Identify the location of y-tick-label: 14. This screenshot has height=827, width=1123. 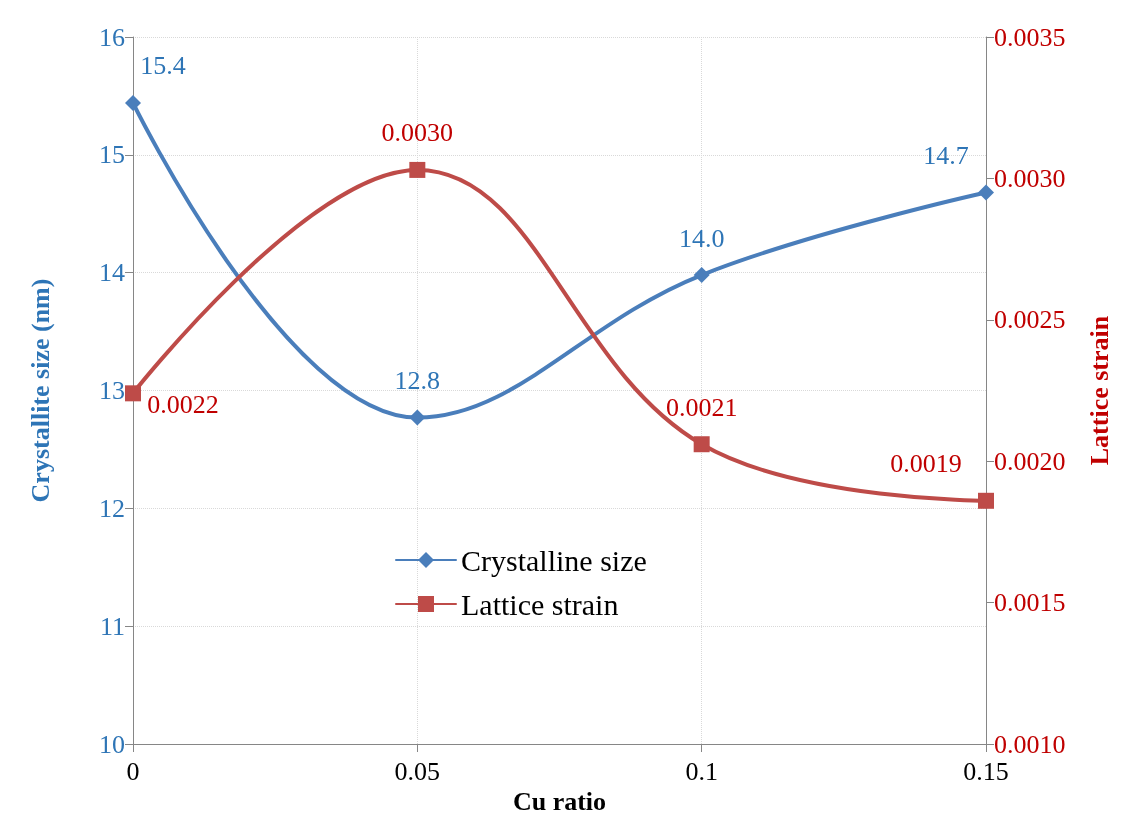
(112, 273).